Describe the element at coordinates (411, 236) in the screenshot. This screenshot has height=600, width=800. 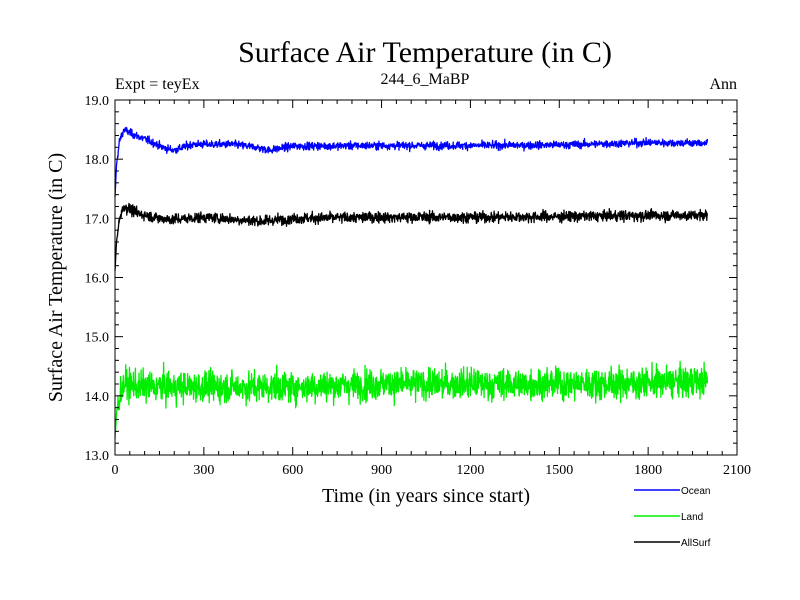
I see `series-line-allsurf` at that location.